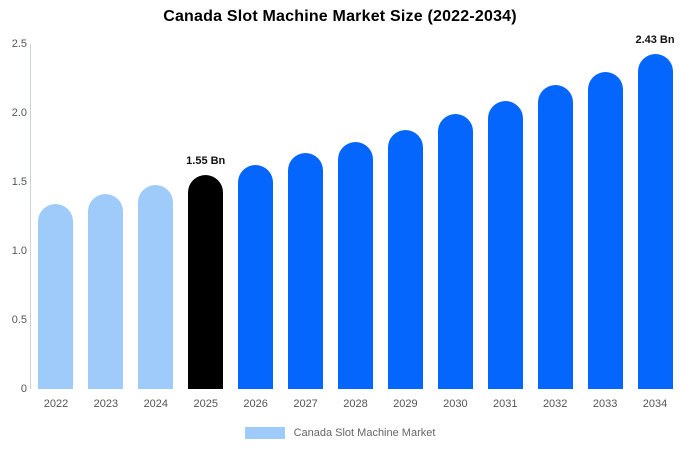  Describe the element at coordinates (505, 404) in the screenshot. I see `x-axis-tick-label: 2031` at that location.